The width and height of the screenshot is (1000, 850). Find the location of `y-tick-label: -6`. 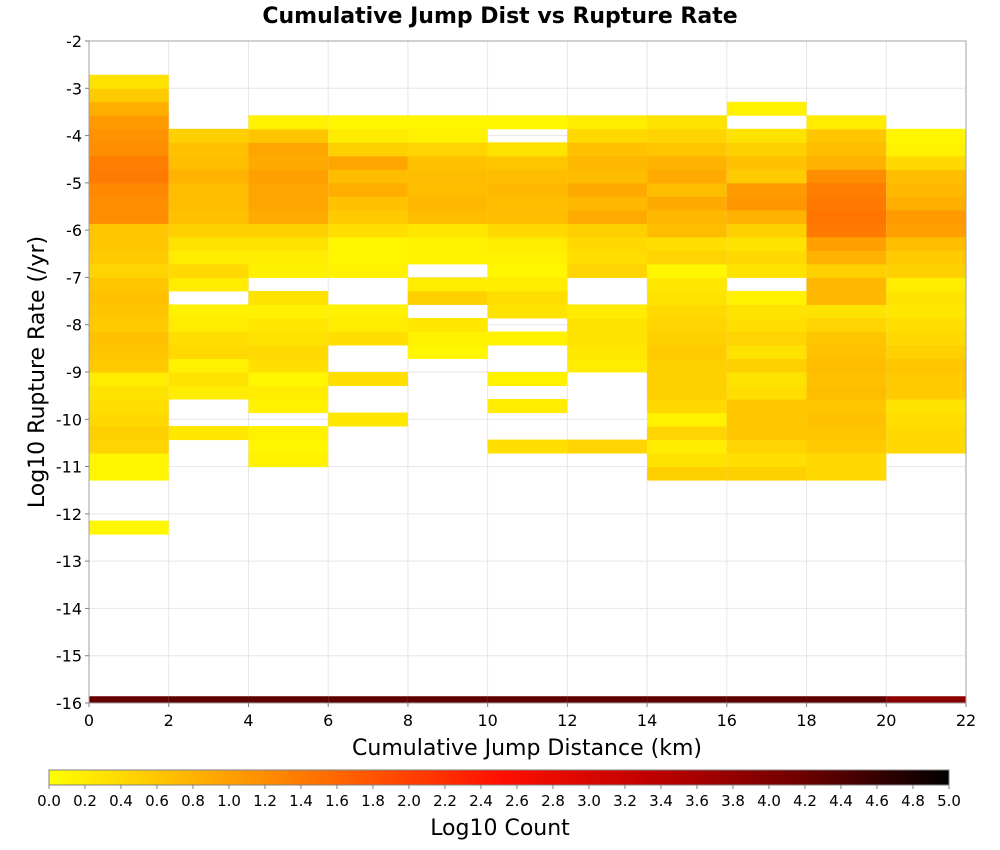

y-tick-label: -6 is located at coordinates (74, 230).